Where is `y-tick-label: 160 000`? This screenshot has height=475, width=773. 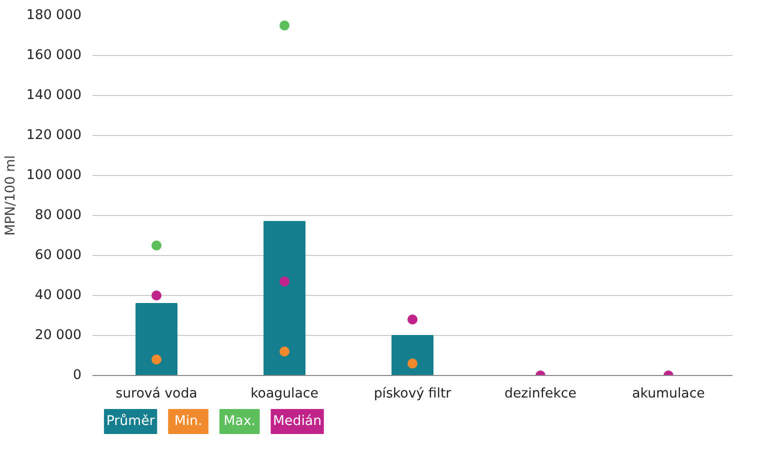 y-tick-label: 160 000 is located at coordinates (54, 55).